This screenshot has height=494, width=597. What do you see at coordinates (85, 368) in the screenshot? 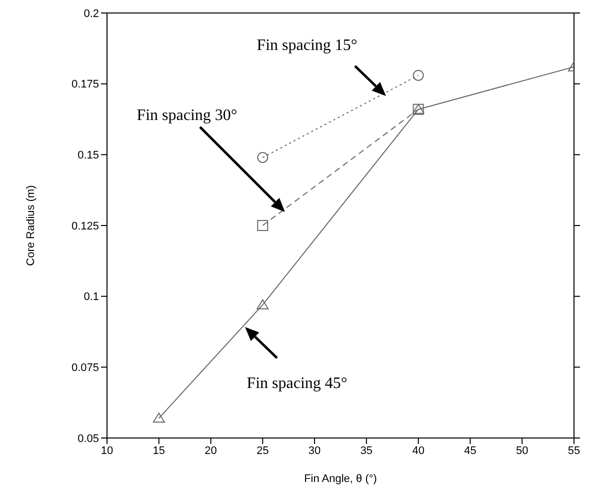
I see `y-tick-label: 0.075` at bounding box center [85, 368].